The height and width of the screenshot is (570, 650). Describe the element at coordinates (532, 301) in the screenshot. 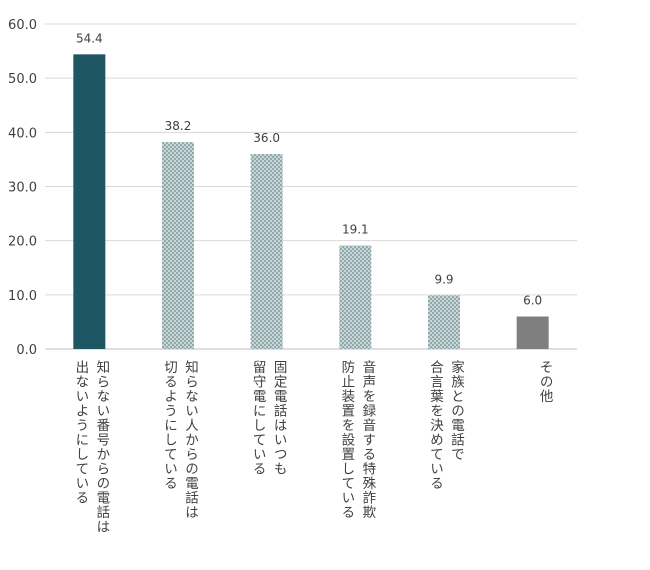

I see `data-label: 6.0` at that location.